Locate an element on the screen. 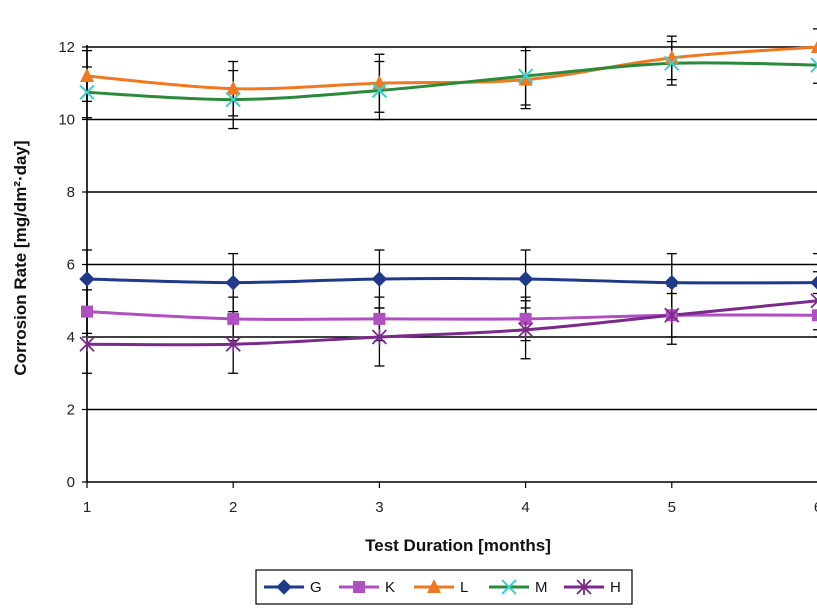 Image resolution: width=817 pixels, height=608 pixels. legend-marker-l is located at coordinates (434, 586).